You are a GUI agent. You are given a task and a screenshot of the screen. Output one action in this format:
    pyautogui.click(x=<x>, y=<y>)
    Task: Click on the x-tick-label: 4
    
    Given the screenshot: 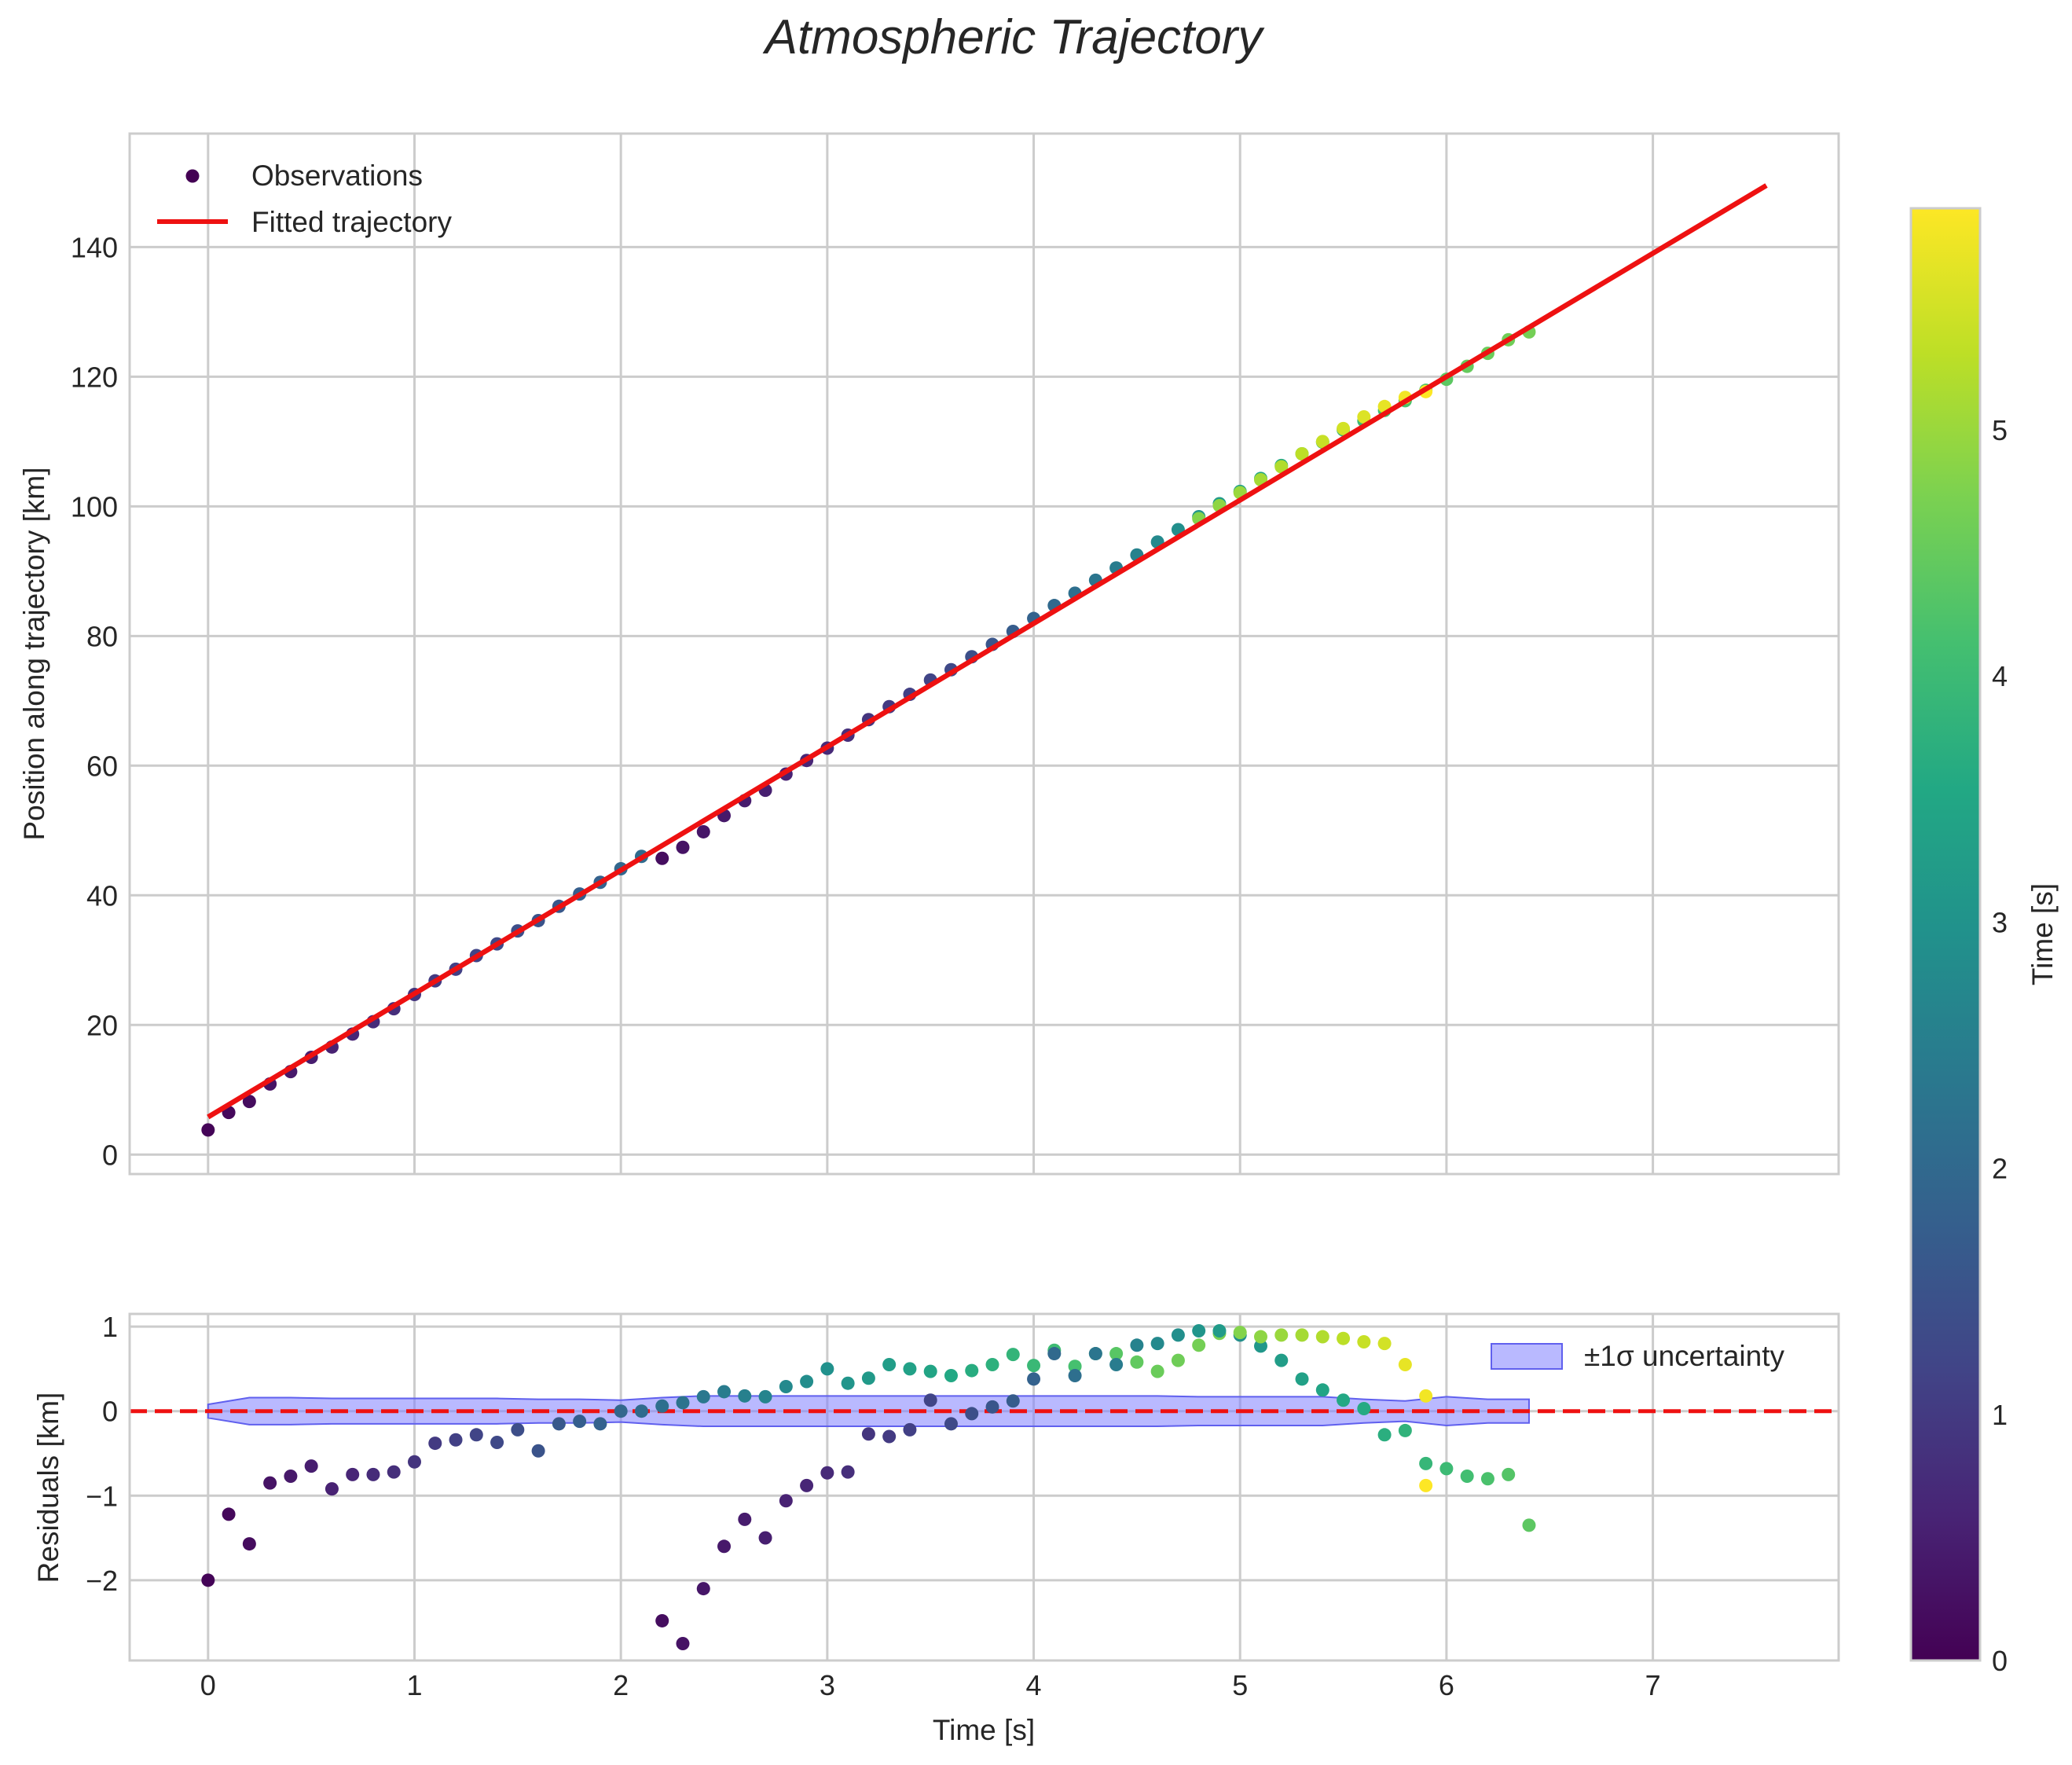 What is the action you would take?
    pyautogui.click(x=1034, y=1685)
    